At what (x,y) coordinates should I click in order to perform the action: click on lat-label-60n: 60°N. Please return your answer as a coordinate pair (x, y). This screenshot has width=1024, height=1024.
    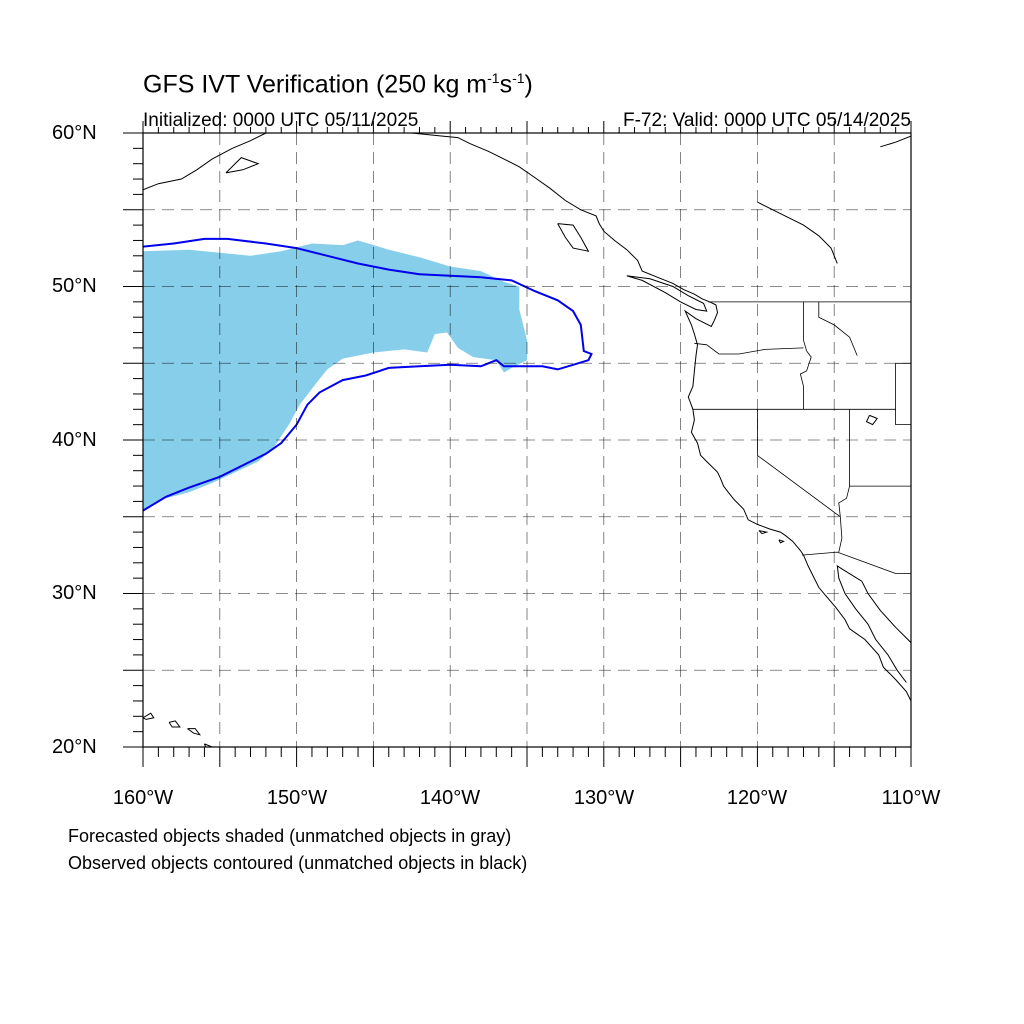
    Looking at the image, I should click on (74, 133).